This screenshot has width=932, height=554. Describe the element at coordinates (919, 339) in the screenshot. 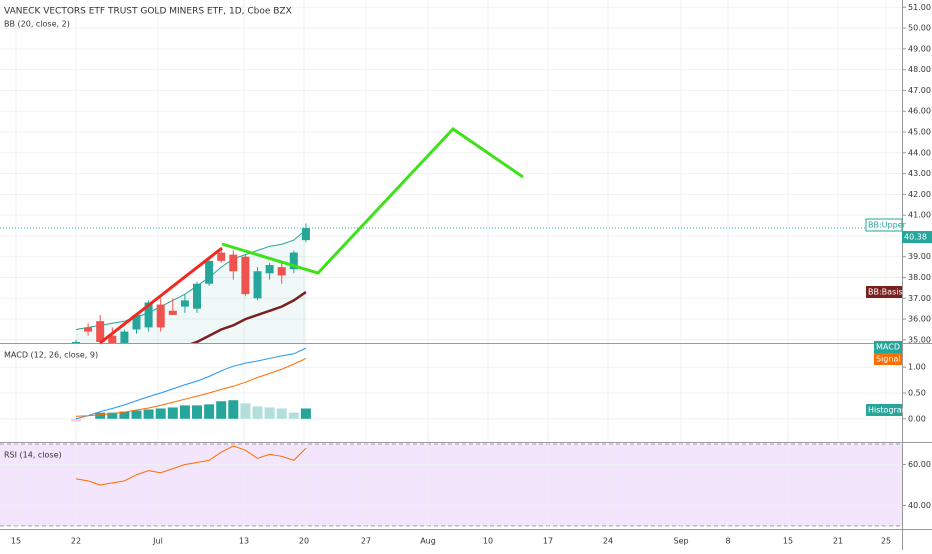

I see `price-tick-label: 35.00` at that location.